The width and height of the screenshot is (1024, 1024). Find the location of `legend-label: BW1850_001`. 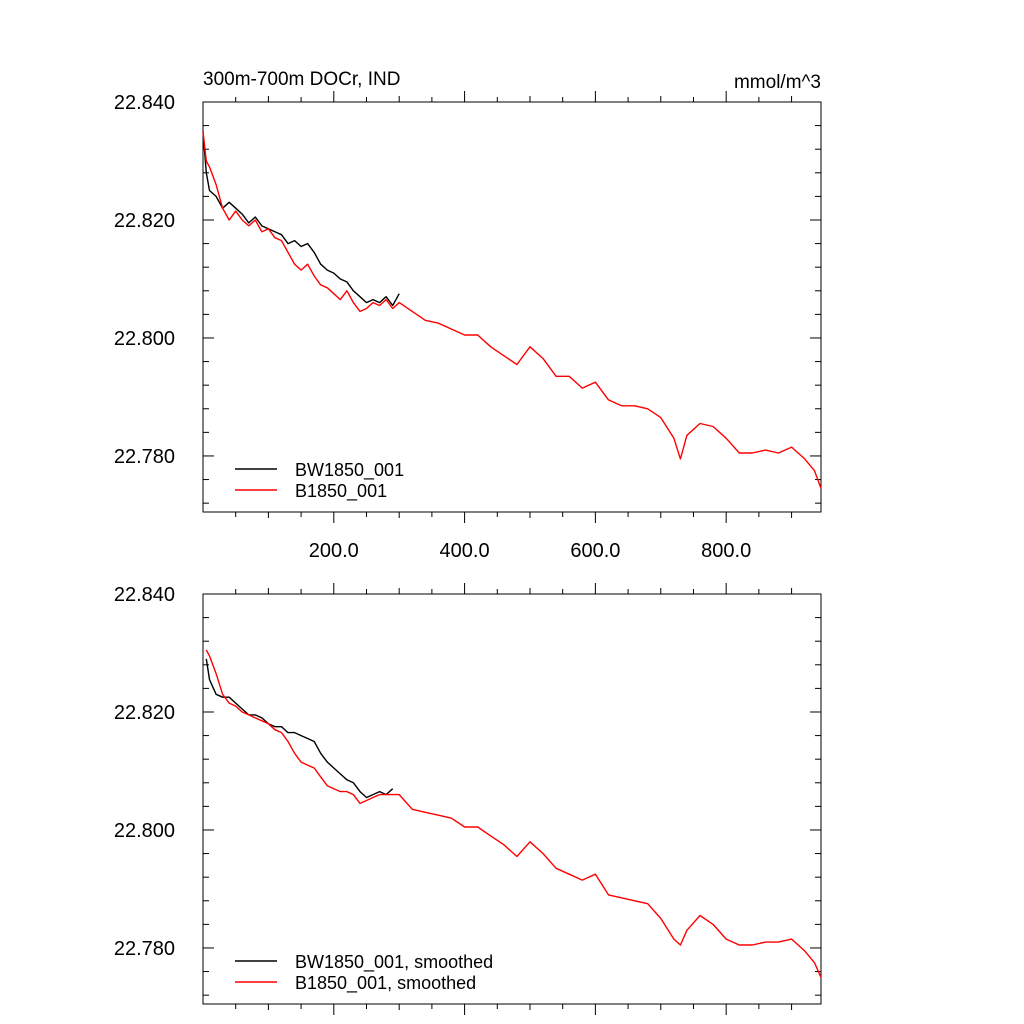

legend-label: BW1850_001 is located at coordinates (349, 470).